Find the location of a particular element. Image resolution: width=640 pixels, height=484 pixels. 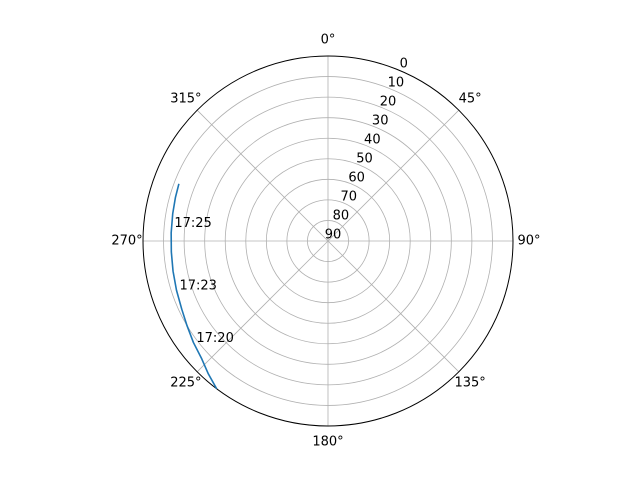

r-tick-label-50: 50 is located at coordinates (364, 159).